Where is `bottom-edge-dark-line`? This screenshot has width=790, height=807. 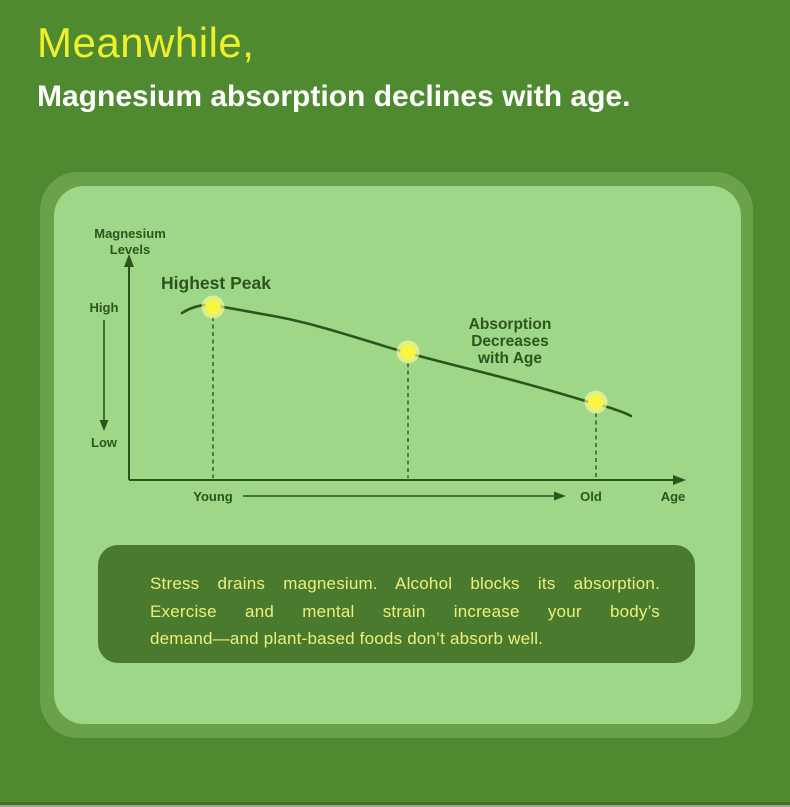
bottom-edge-dark-line is located at coordinates (395, 803).